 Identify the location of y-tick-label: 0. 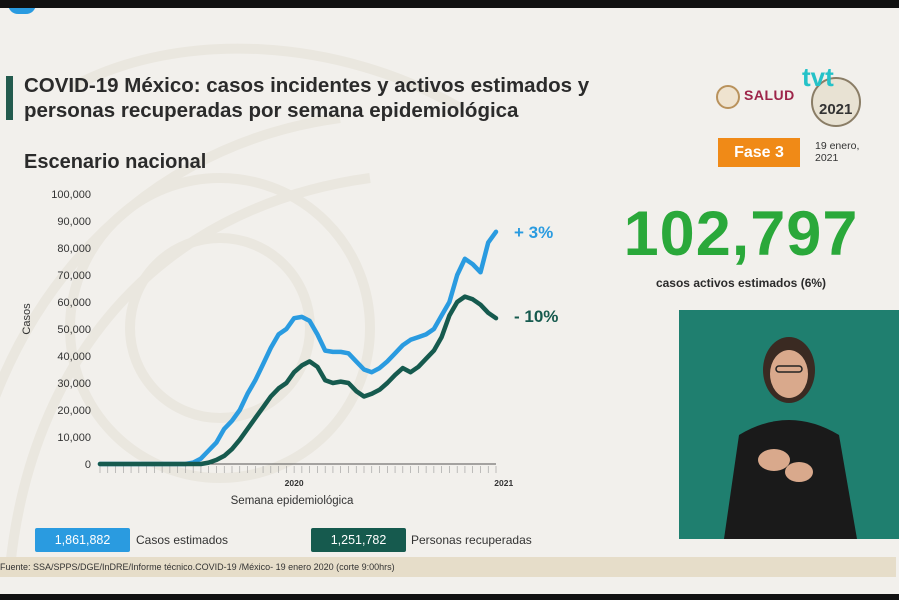
(88, 465).